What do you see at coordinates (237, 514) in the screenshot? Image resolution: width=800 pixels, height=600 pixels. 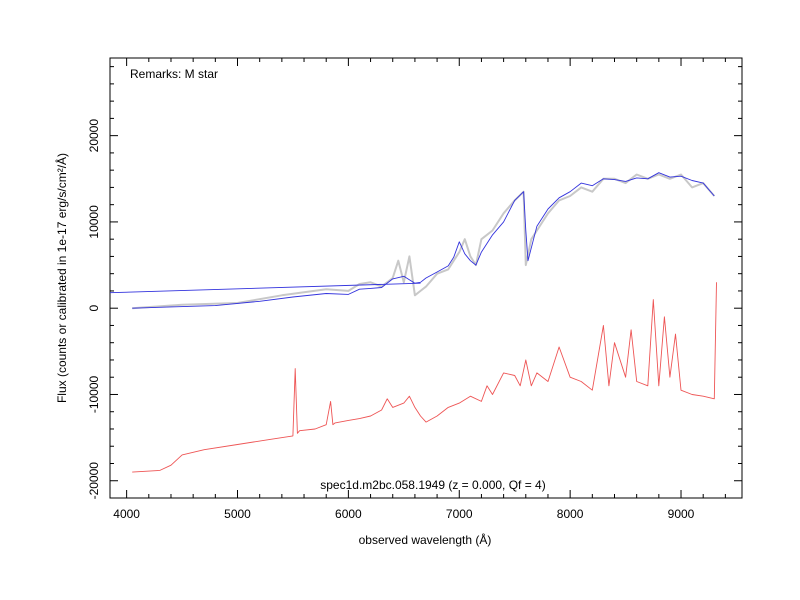 I see `x-tick-label: 5000` at bounding box center [237, 514].